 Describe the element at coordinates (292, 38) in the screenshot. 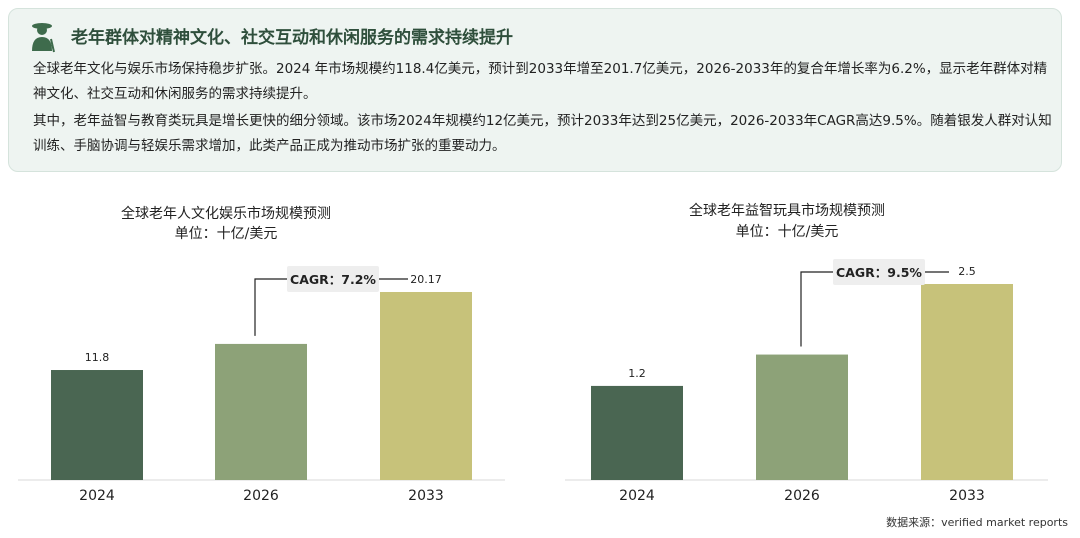

I see `page-title: 老年群体对精神文化、社交互动和休闲服务的需求持续提升` at that location.